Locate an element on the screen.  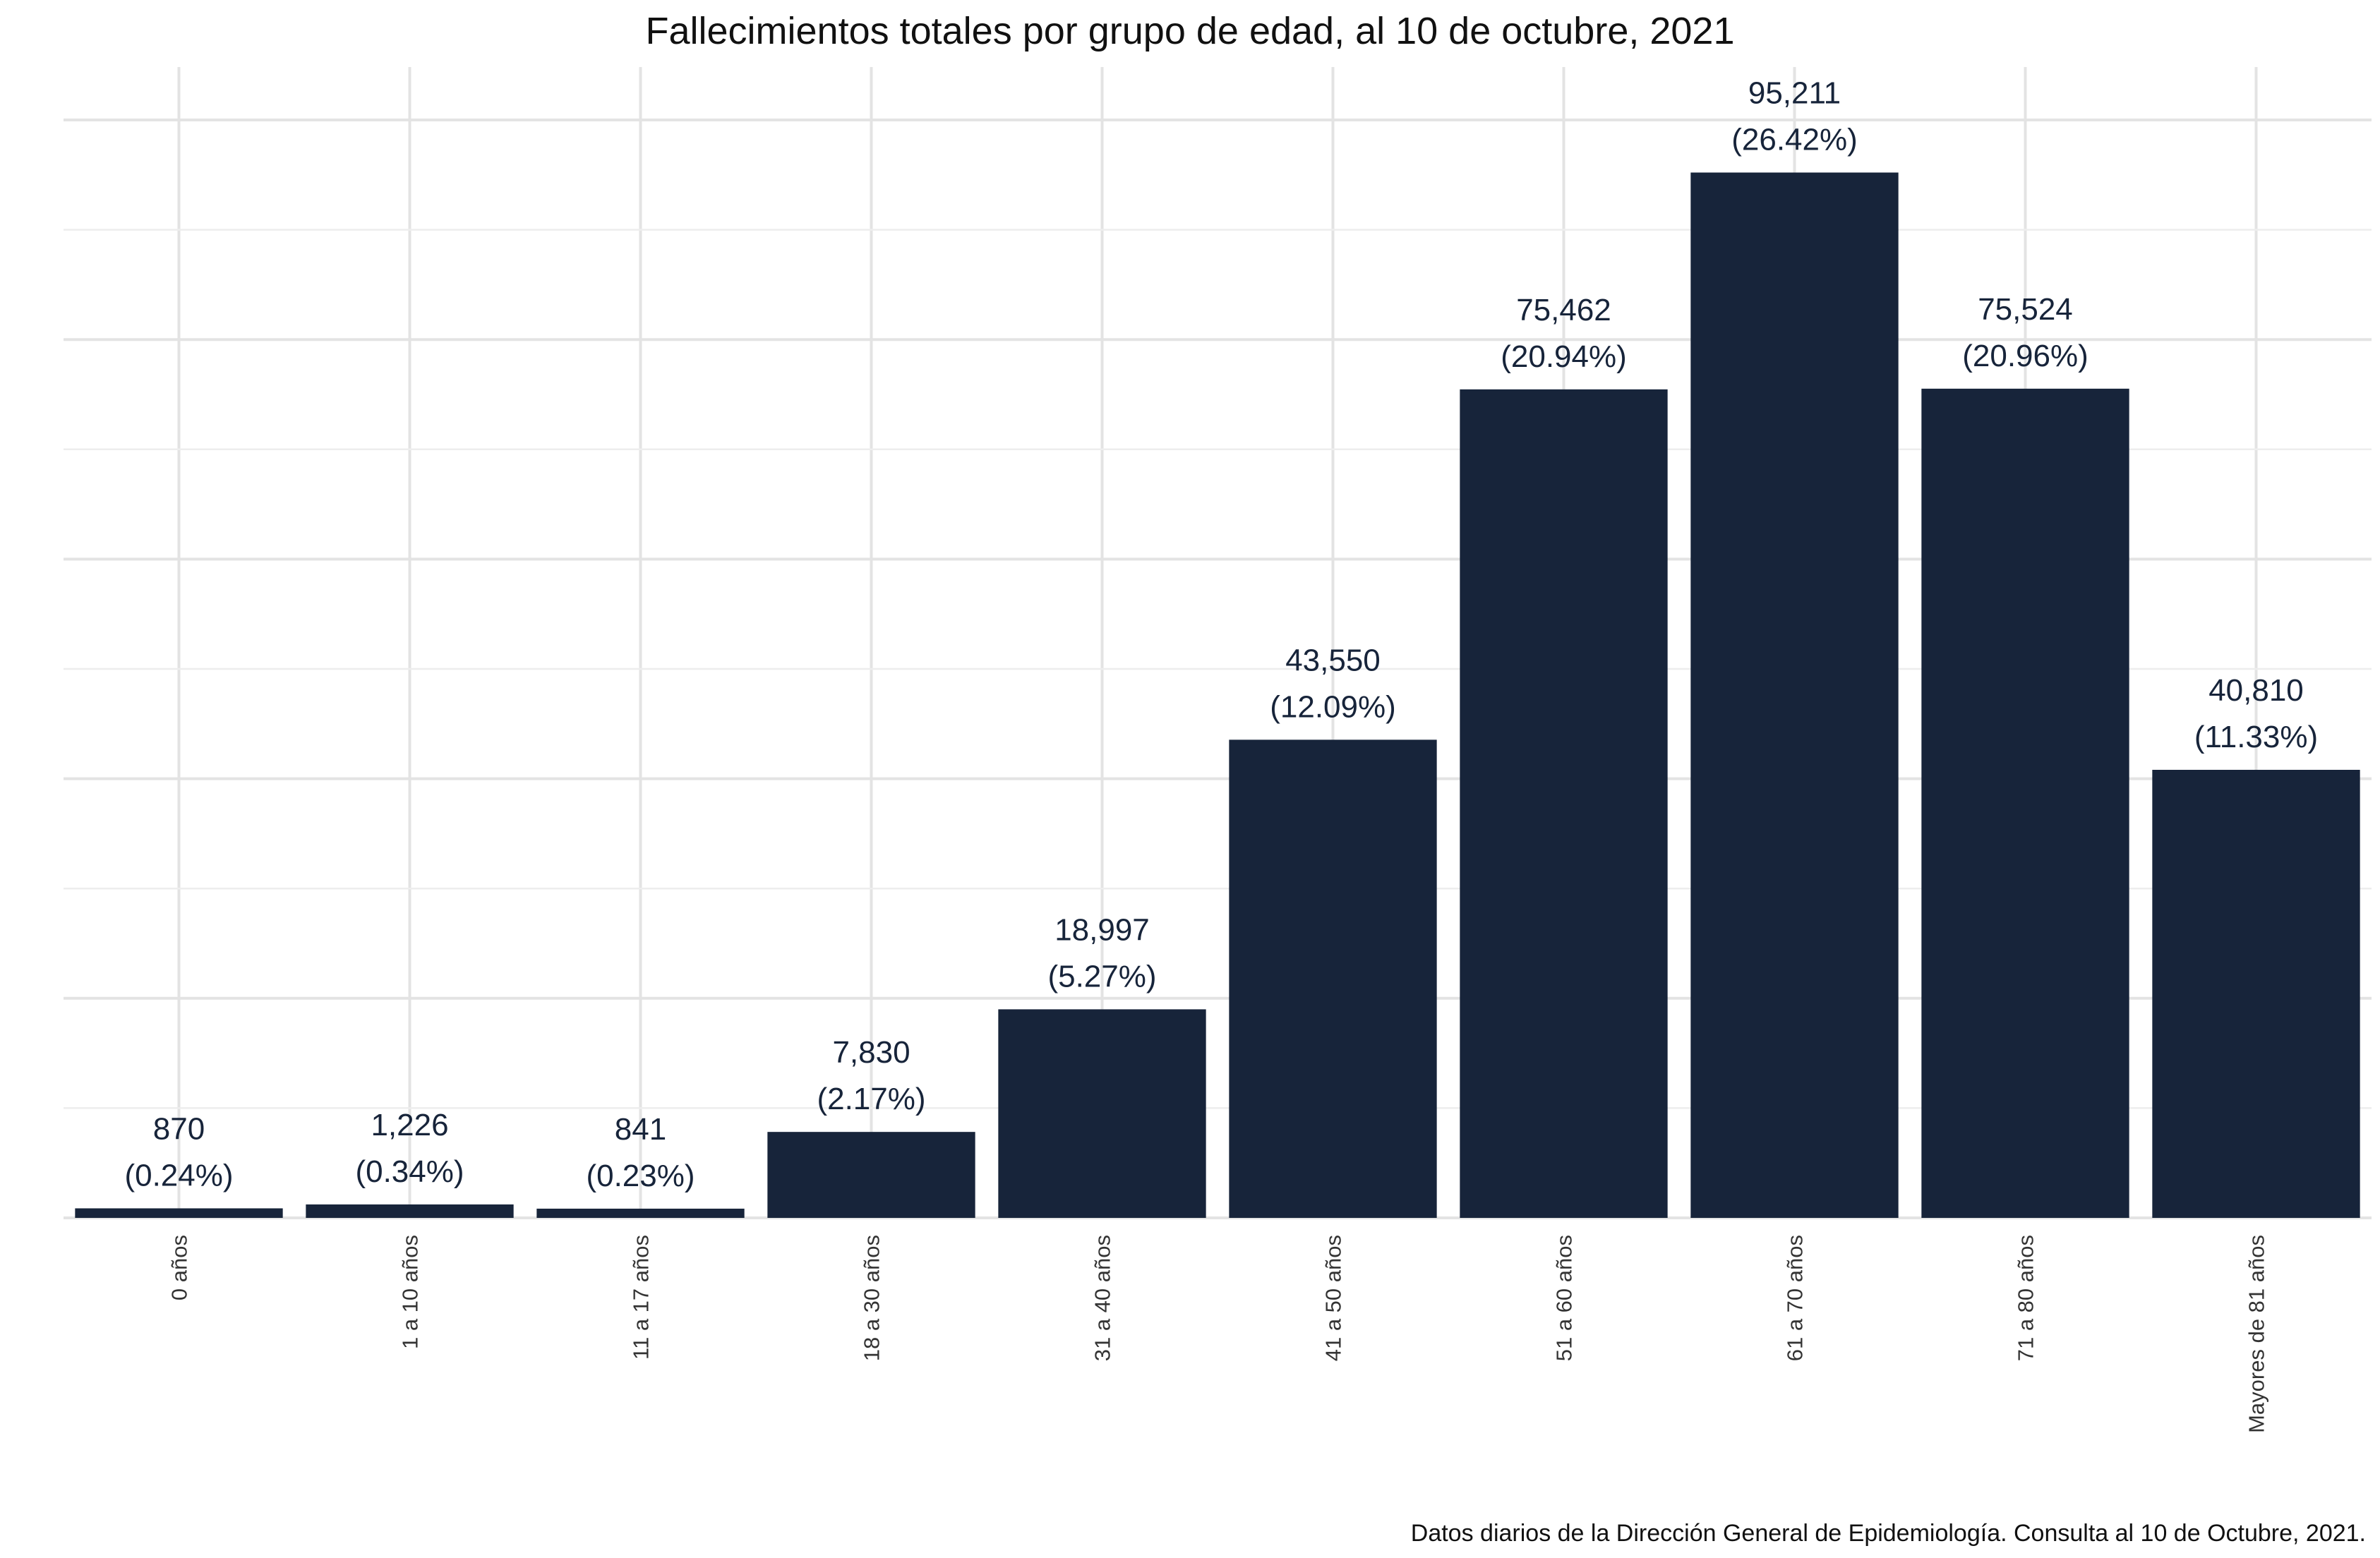
percent-label: (0.24%) is located at coordinates (178, 1175).